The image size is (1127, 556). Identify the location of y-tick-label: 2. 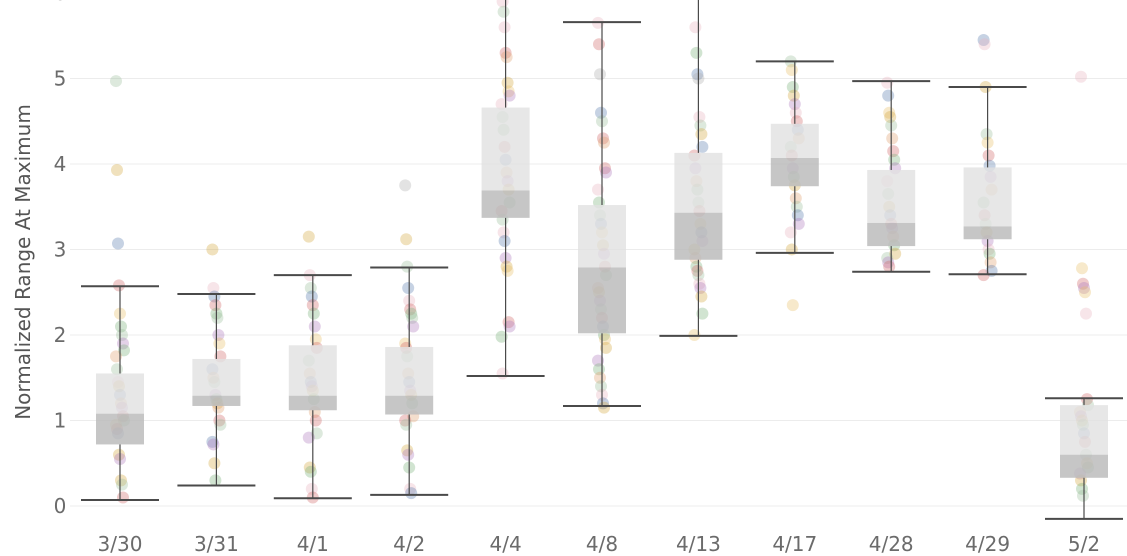
(60, 335).